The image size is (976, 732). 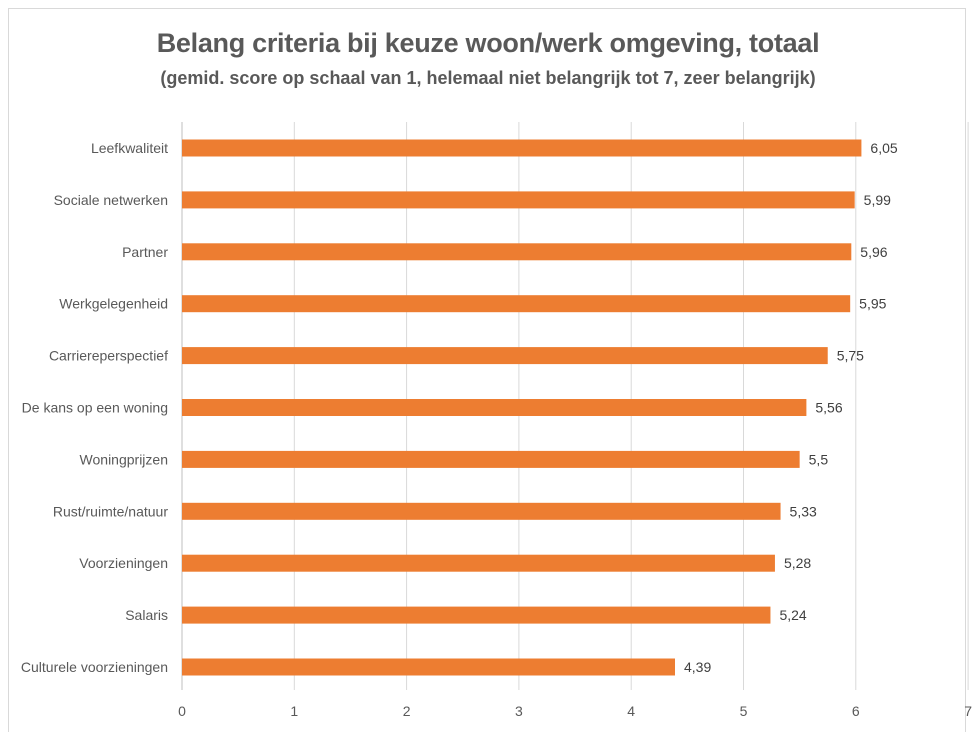 I want to click on category-label: Culturele voorzieningen, so click(x=94, y=667).